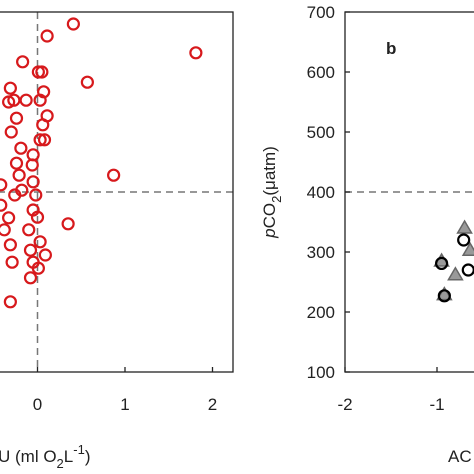 This screenshot has width=474, height=474. What do you see at coordinates (321, 252) in the screenshot?
I see `y-tick-label: 300` at bounding box center [321, 252].